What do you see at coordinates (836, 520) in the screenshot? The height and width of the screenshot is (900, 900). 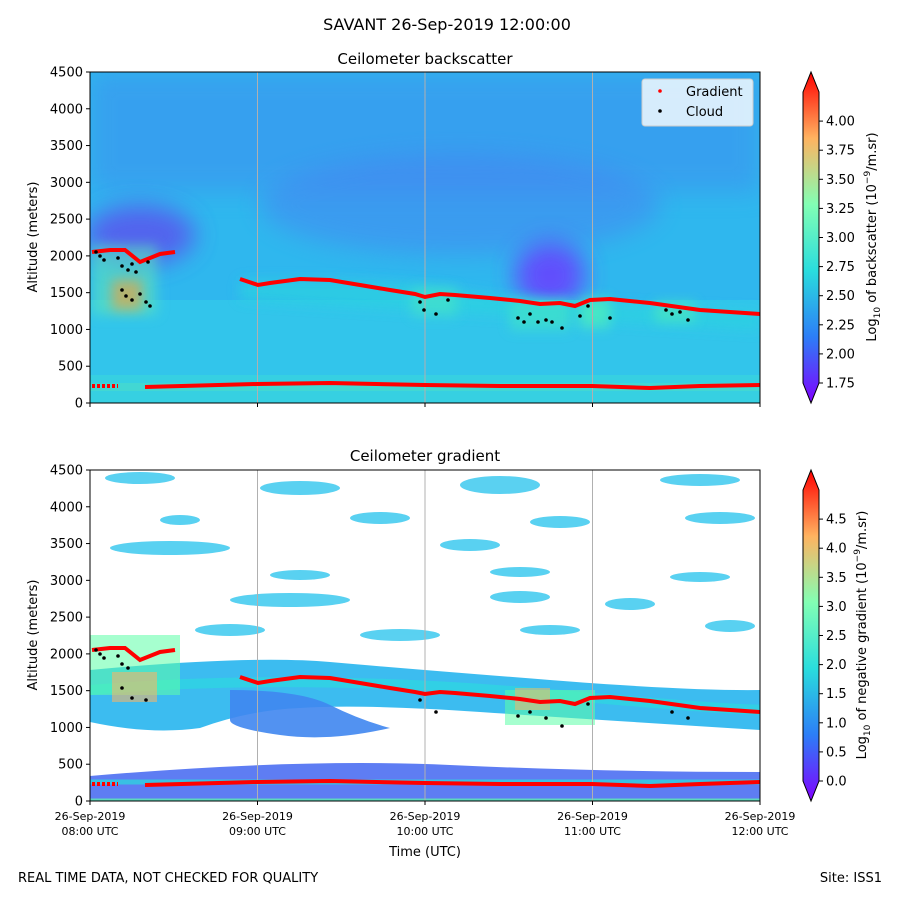 I see `colorbar-tick-label: 4.5` at bounding box center [836, 520].